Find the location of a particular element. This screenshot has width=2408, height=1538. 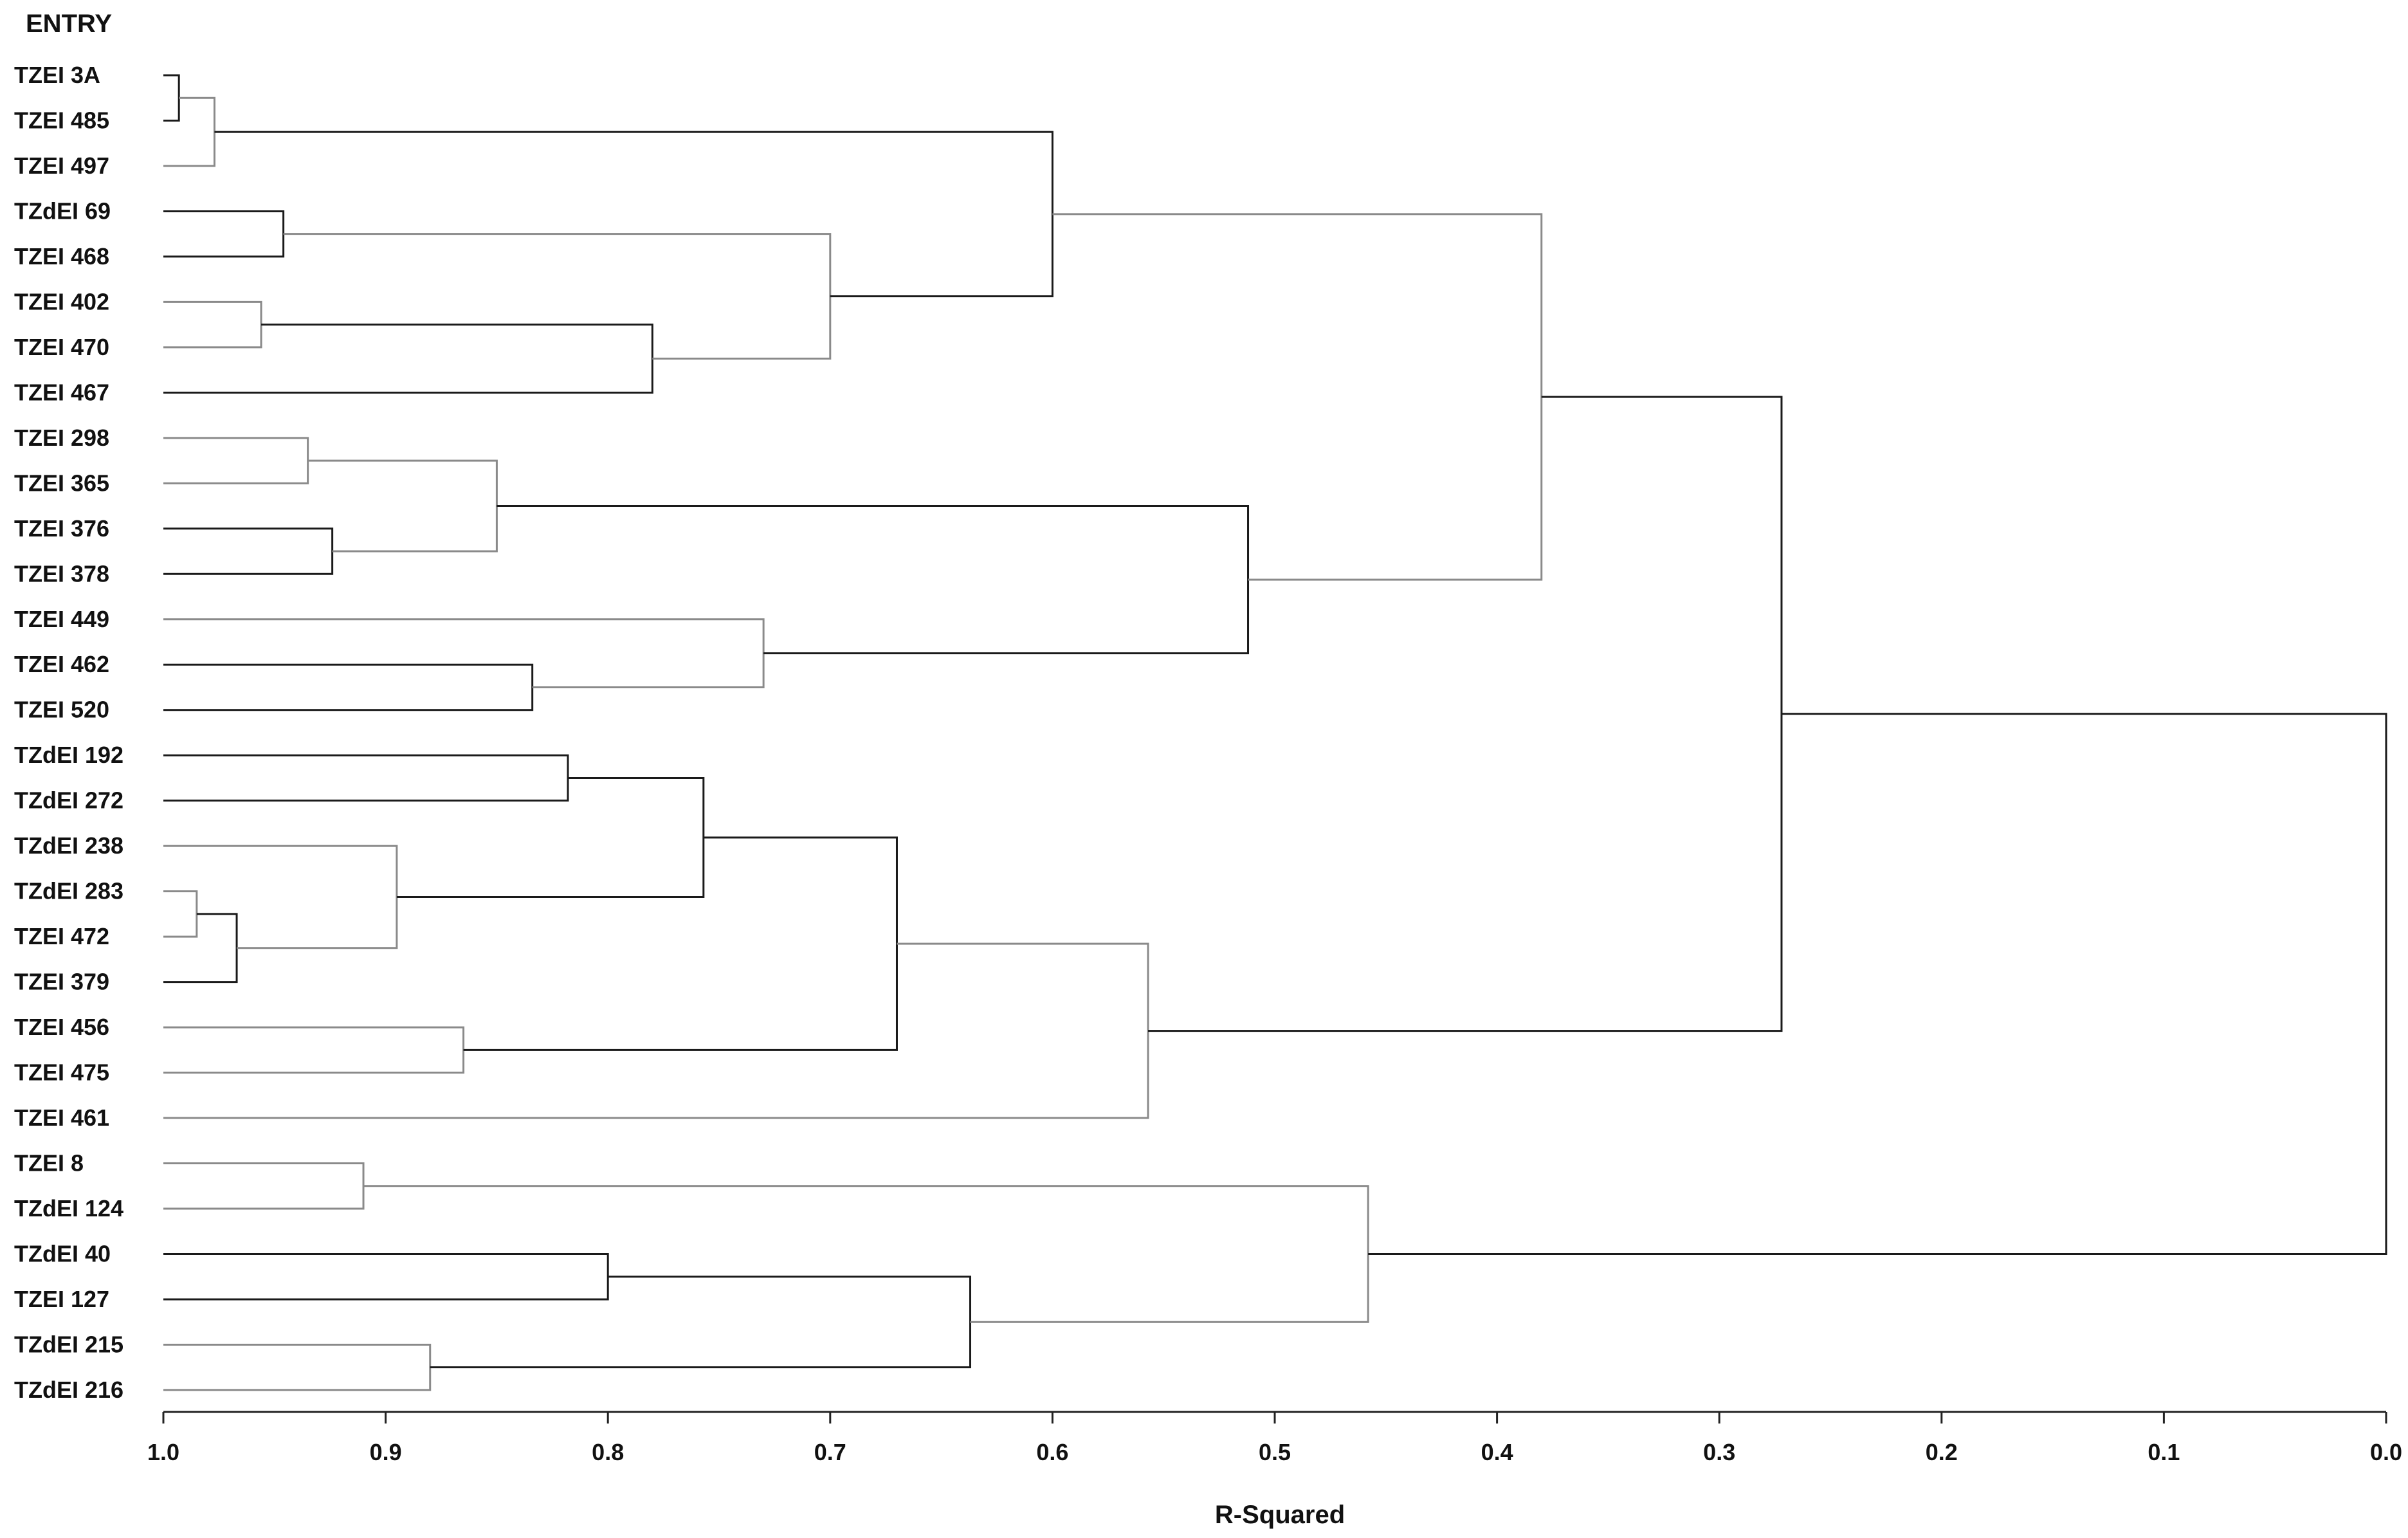

x-tick-label: 0.3 is located at coordinates (1719, 1452).